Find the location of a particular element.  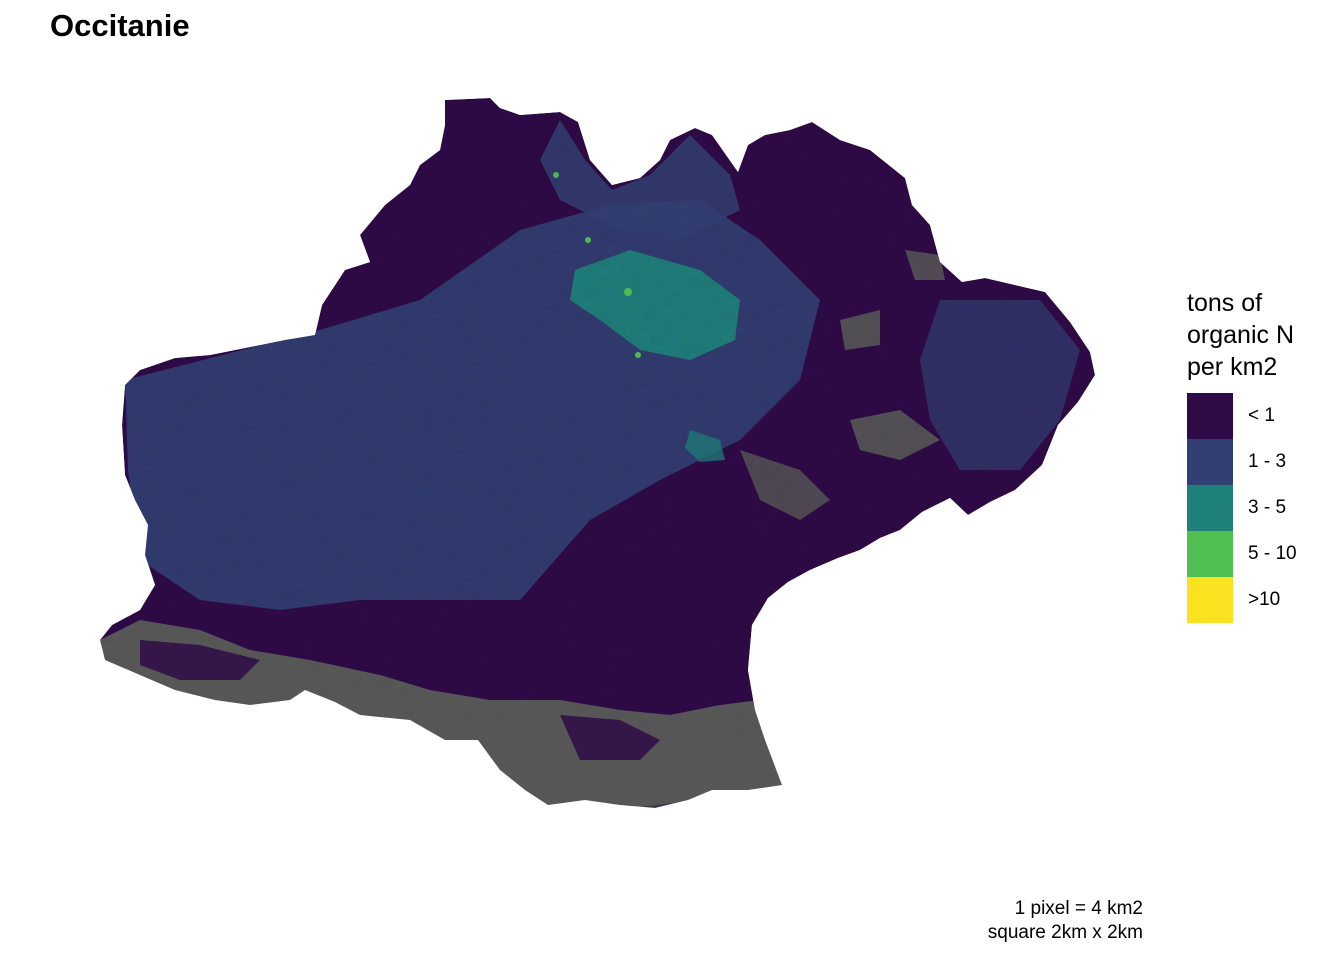

legend-item: 5 - 10 is located at coordinates (1242, 554).